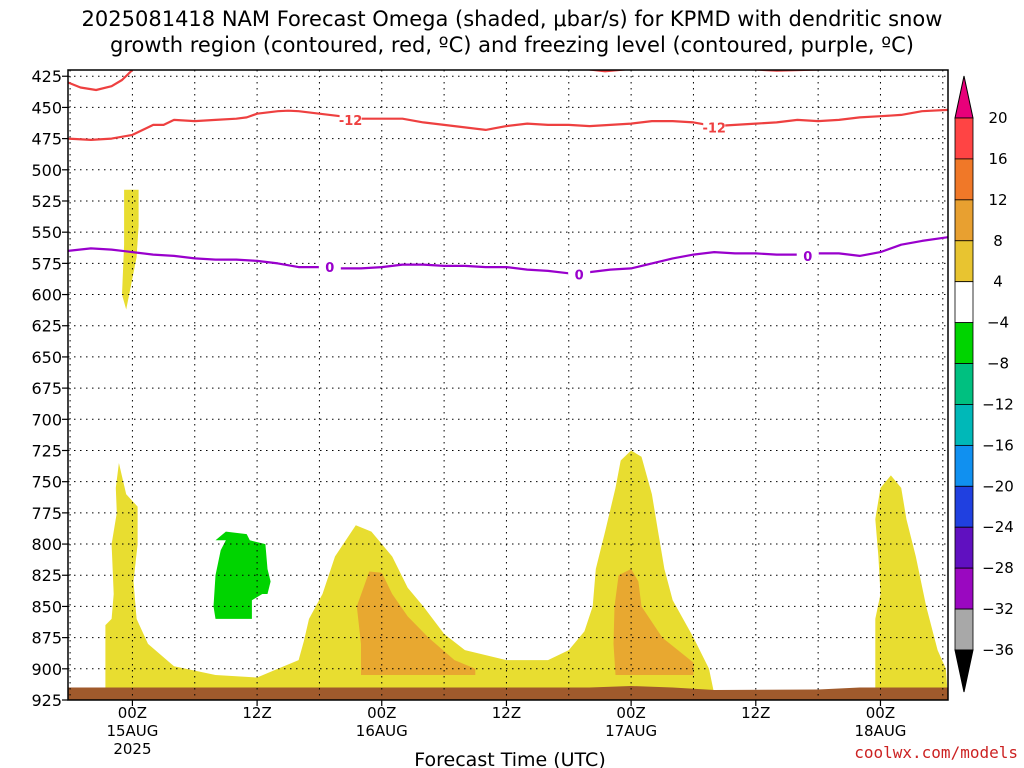 Image resolution: width=1024 pixels, height=768 pixels. I want to click on freezing-level-contour-label-0: 0, so click(329, 268).